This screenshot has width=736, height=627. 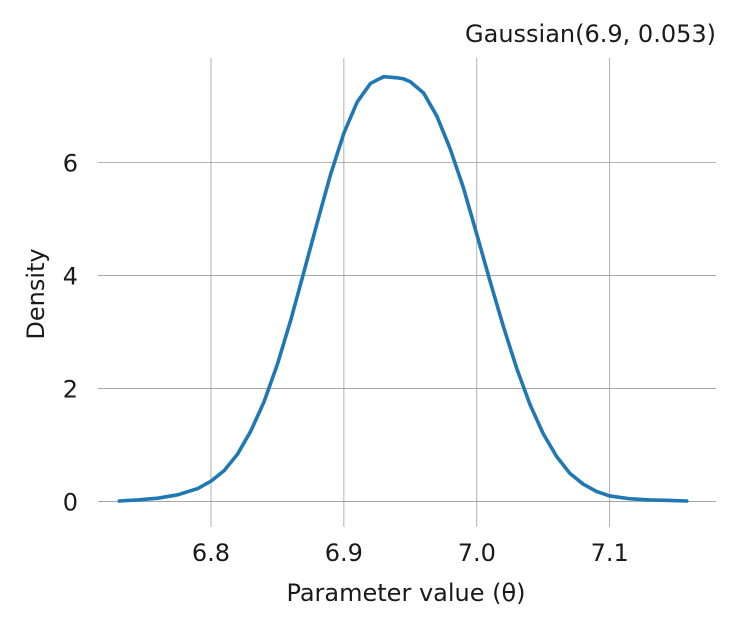 What do you see at coordinates (590, 34) in the screenshot?
I see `chart-title: Gaussian(6.9, 0.053)` at bounding box center [590, 34].